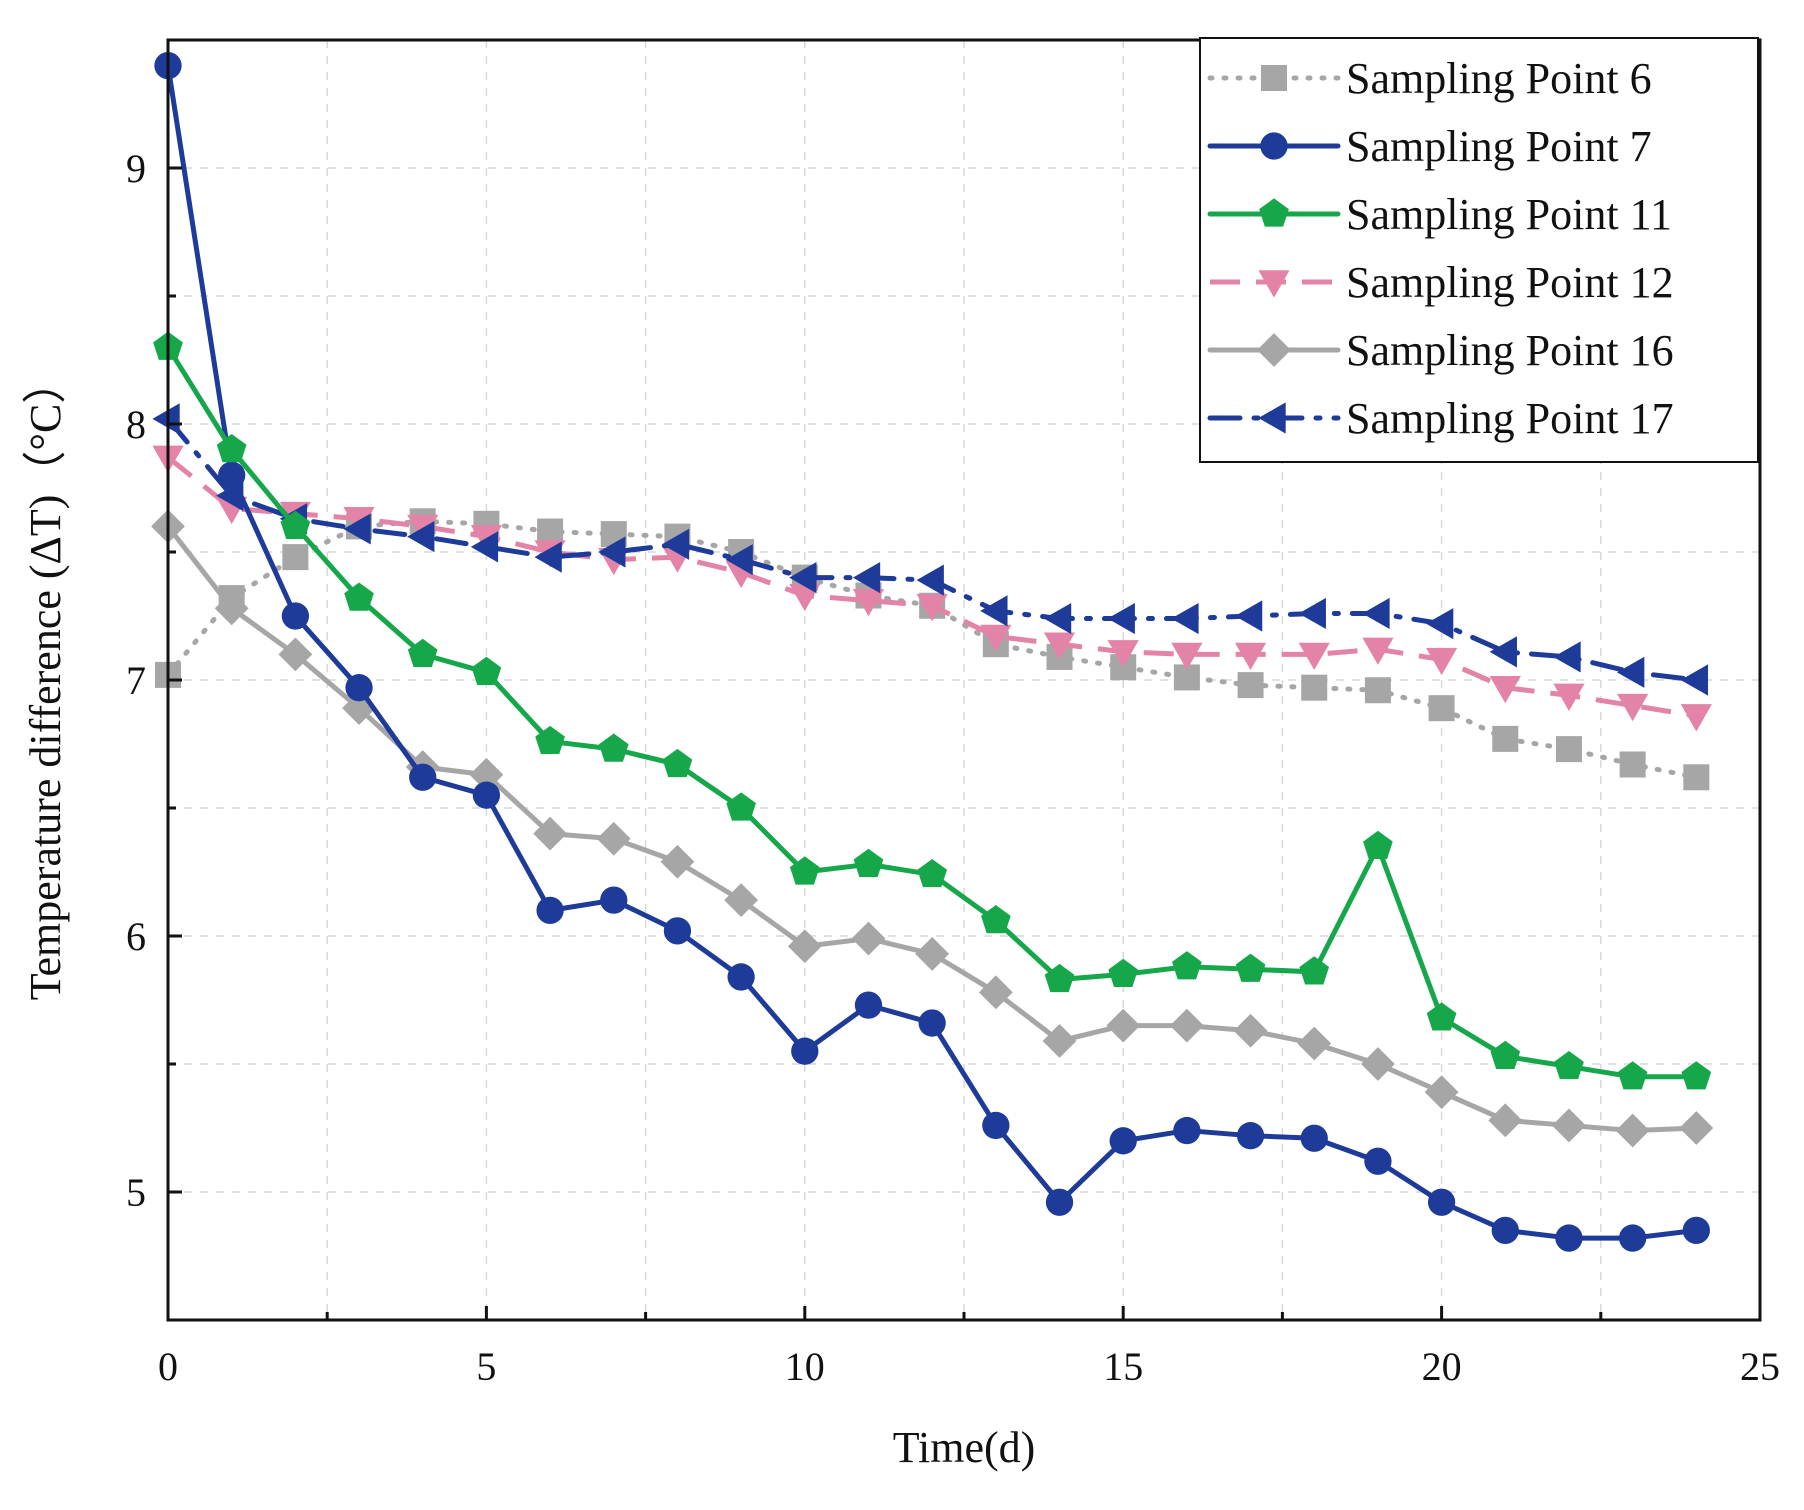 This screenshot has height=1510, width=1804. What do you see at coordinates (1123, 1366) in the screenshot?
I see `x-tick-label: 15` at bounding box center [1123, 1366].